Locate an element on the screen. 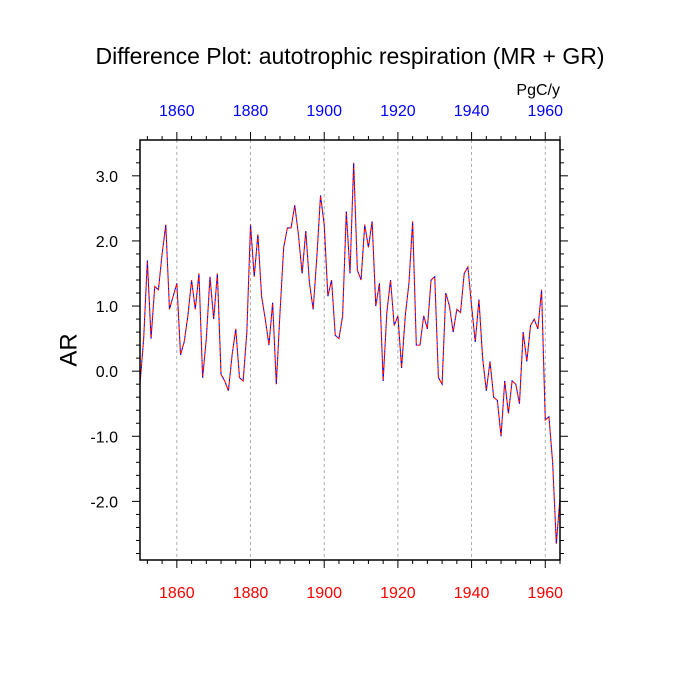 This screenshot has height=700, width=700. x-tick-label-bottom: 1860 is located at coordinates (177, 593).